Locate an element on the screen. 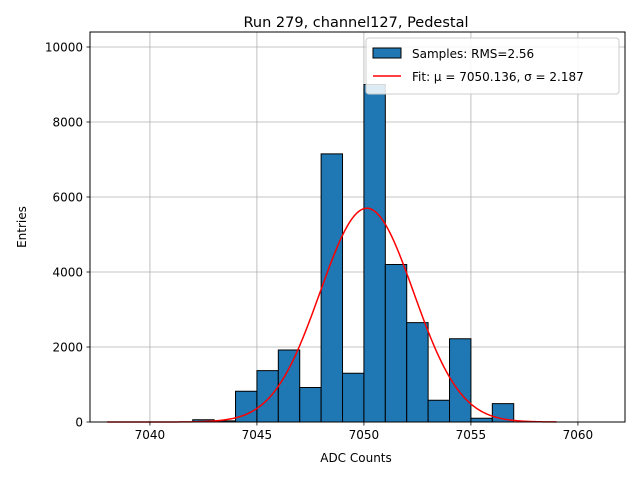 The image size is (640, 480). x-tick-label: 7055 is located at coordinates (471, 435).